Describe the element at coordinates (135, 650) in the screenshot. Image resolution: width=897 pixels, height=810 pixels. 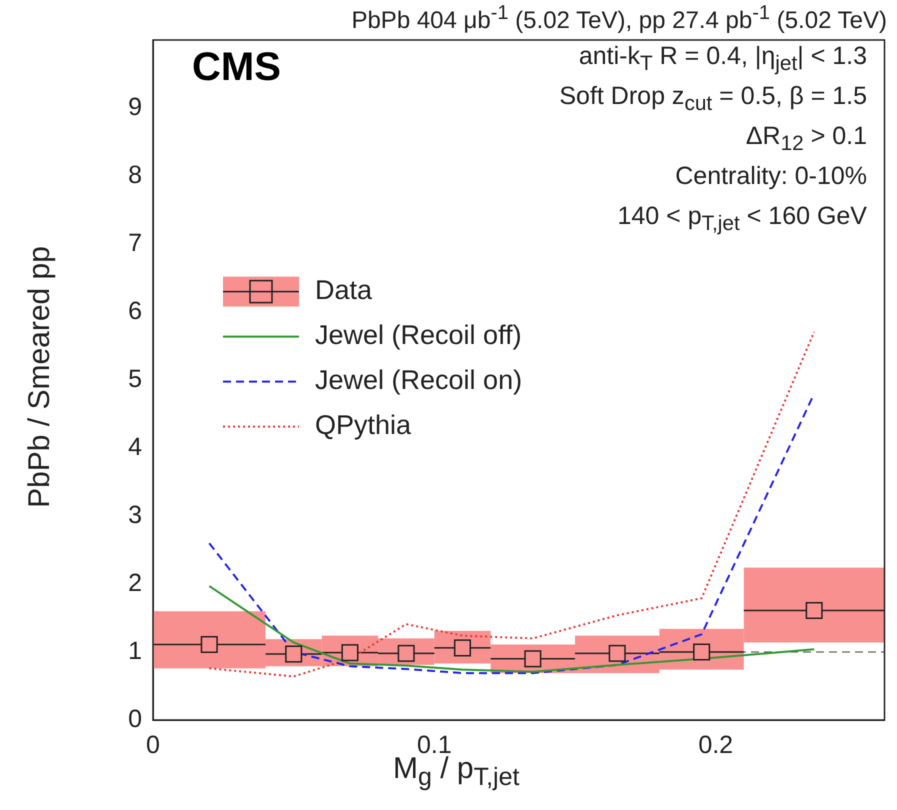
I see `y-tick-label: 1` at that location.